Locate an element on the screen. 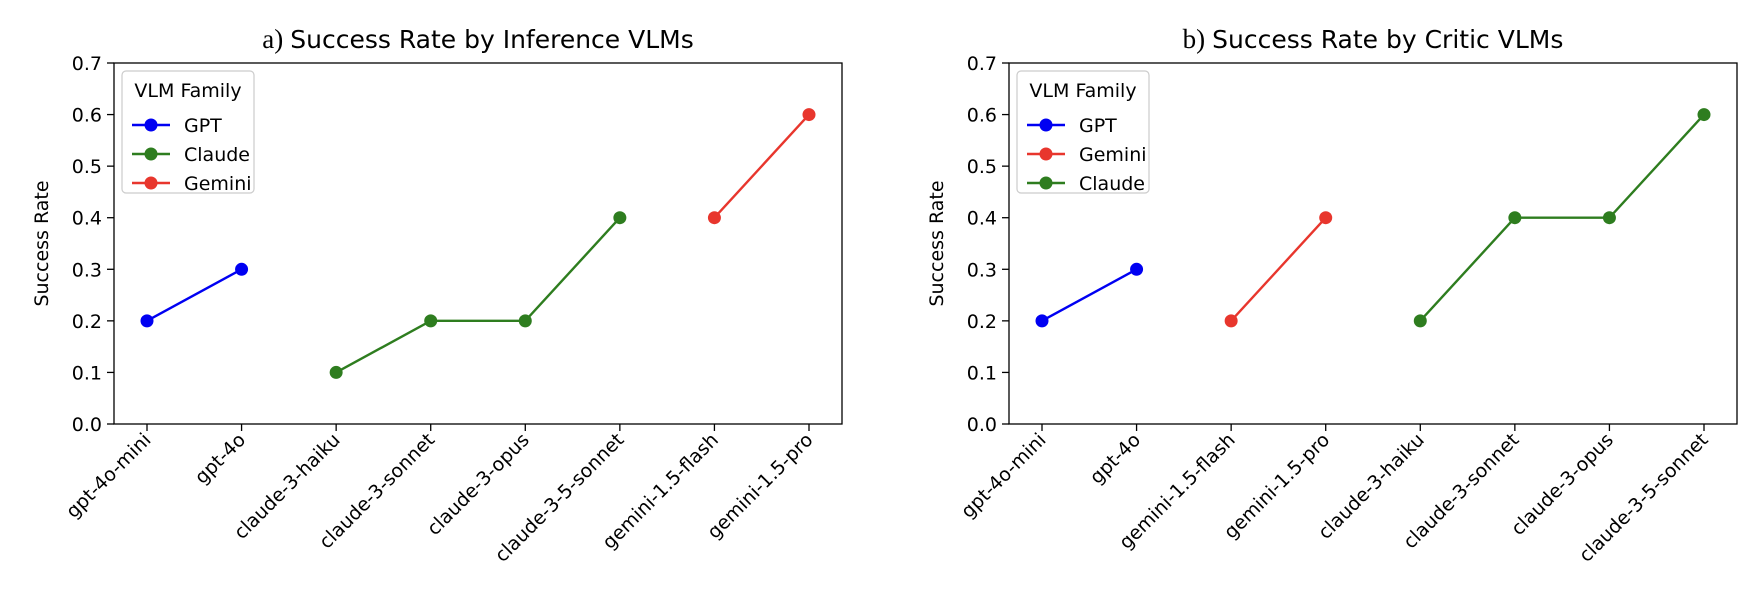 This screenshot has height=606, width=1764. legend: VLM Family GPT Gemini Claude is located at coordinates (1083, 132).